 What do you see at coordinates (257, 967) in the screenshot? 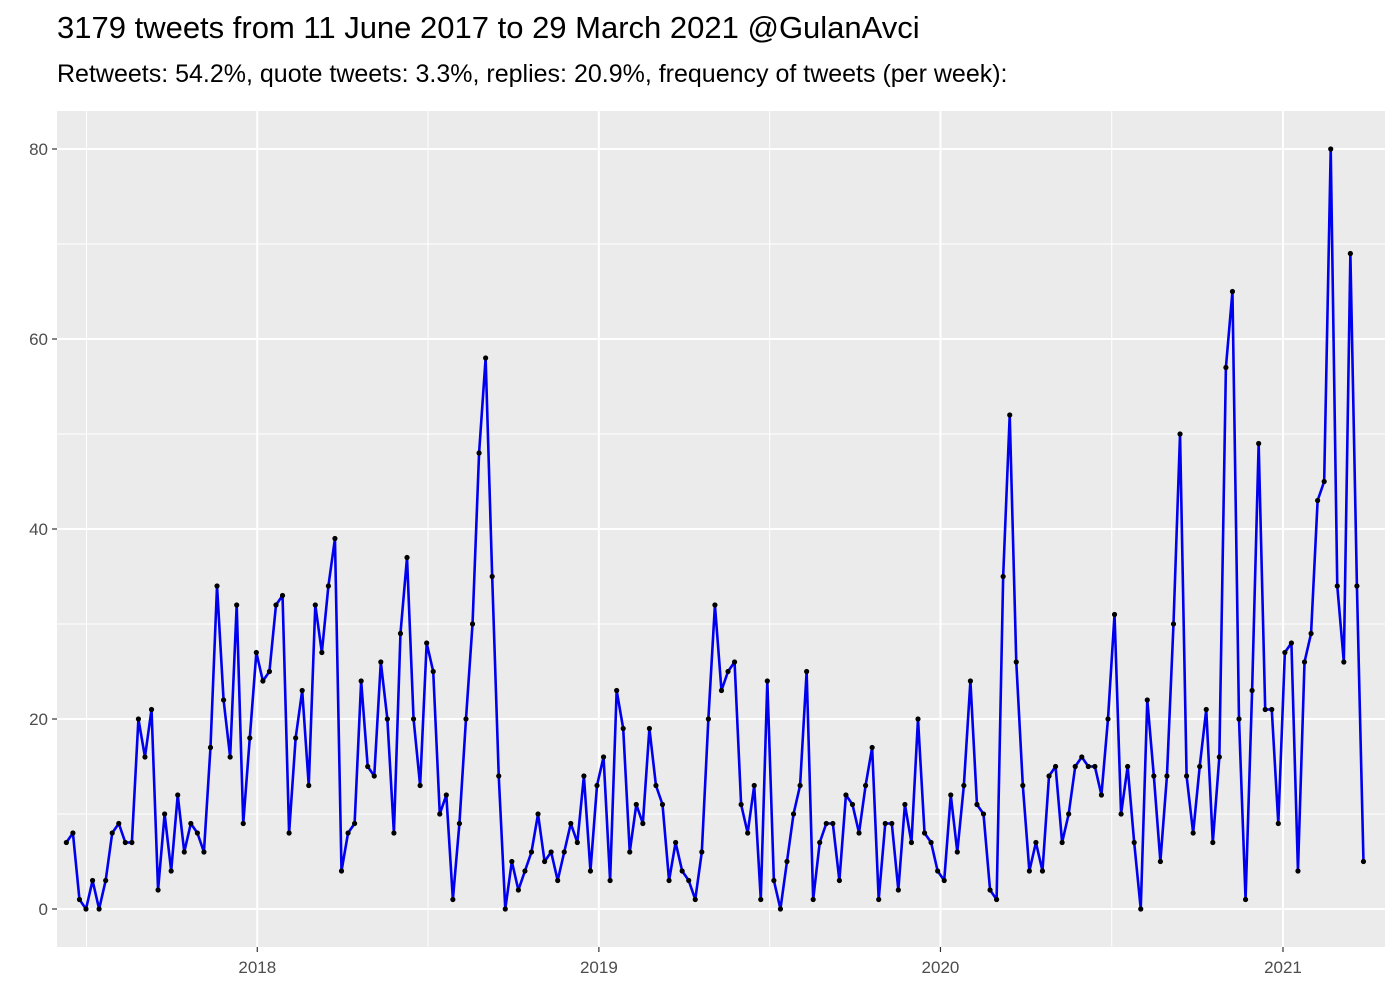
I see `x-tick-label: 2018` at bounding box center [257, 967].